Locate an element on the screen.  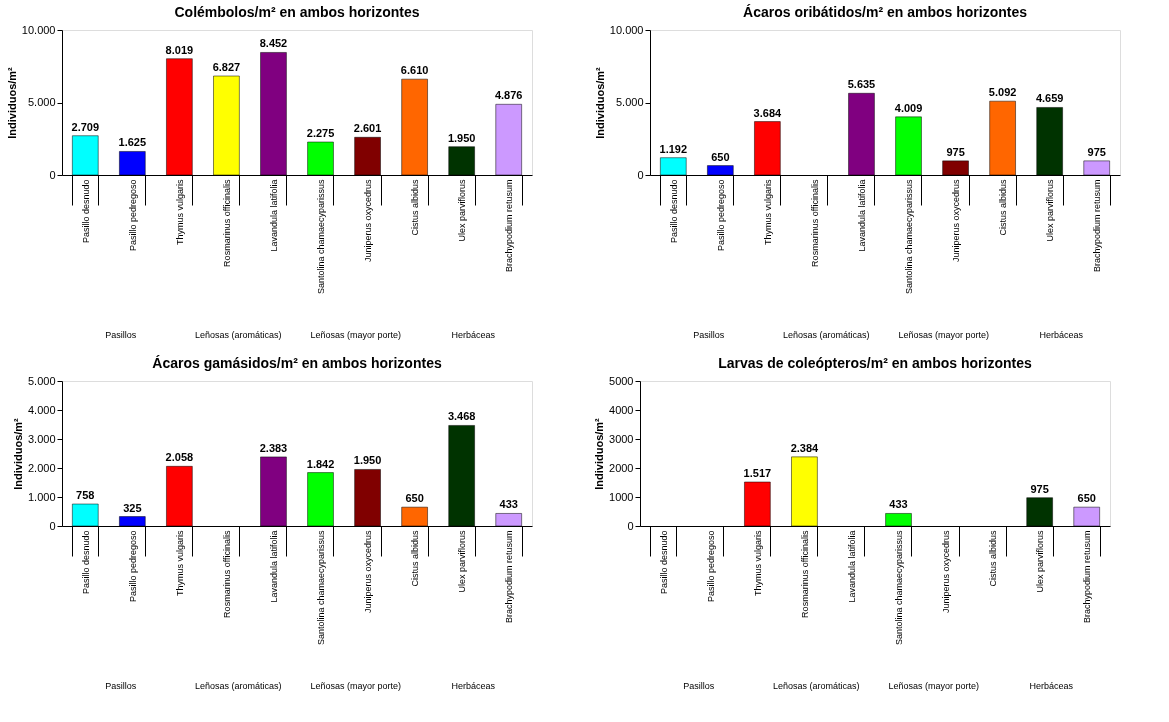
data-label: 4.876 is located at coordinates (508, 95).